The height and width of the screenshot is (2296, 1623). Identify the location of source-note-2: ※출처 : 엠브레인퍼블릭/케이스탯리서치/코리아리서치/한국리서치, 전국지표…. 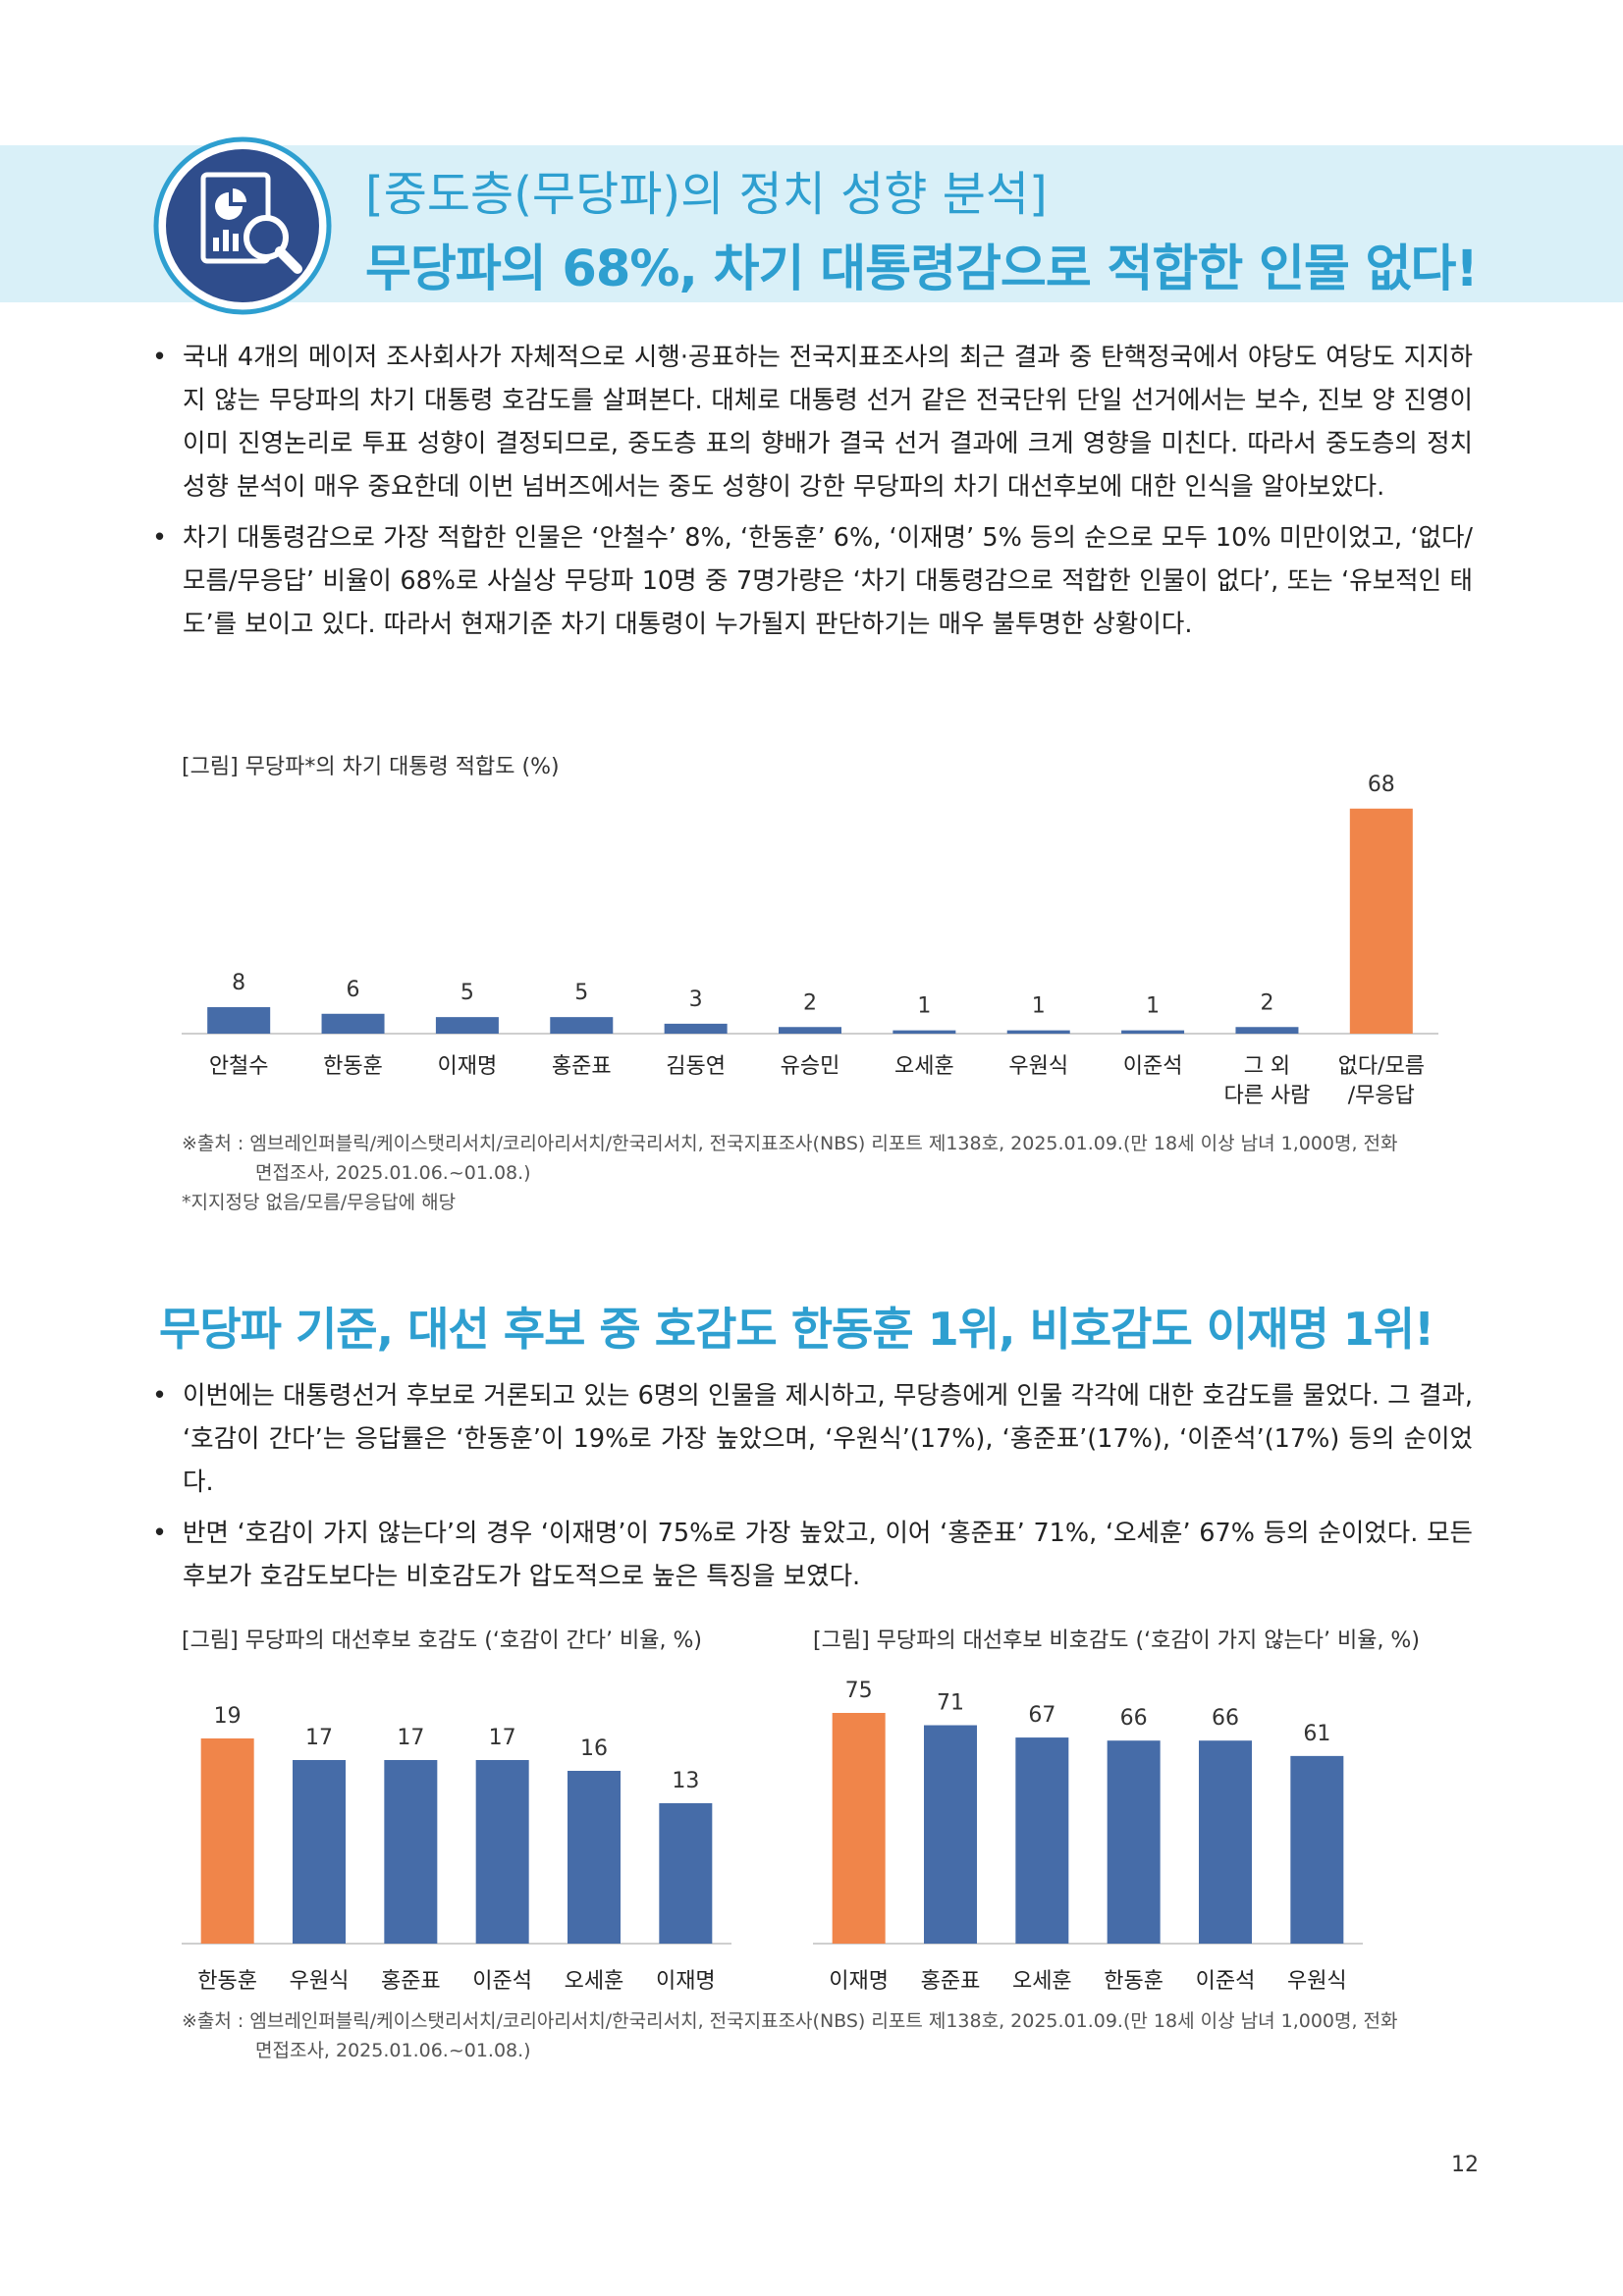
(835, 2036).